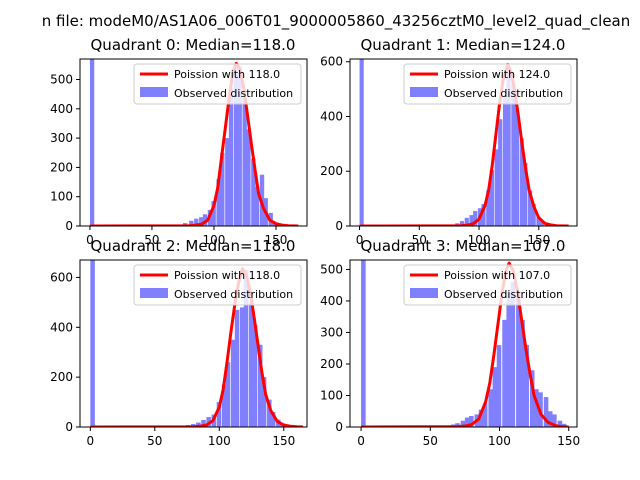 This screenshot has height=480, width=640. Describe the element at coordinates (419, 240) in the screenshot. I see `x-tick-label: 50` at that location.